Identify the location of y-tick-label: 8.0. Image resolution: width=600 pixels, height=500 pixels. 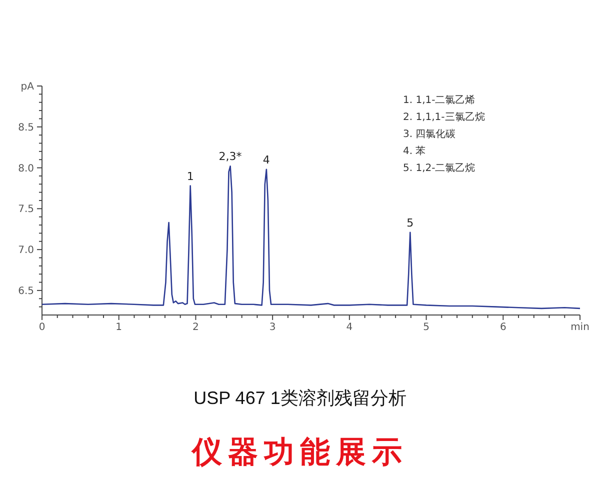
(26, 168).